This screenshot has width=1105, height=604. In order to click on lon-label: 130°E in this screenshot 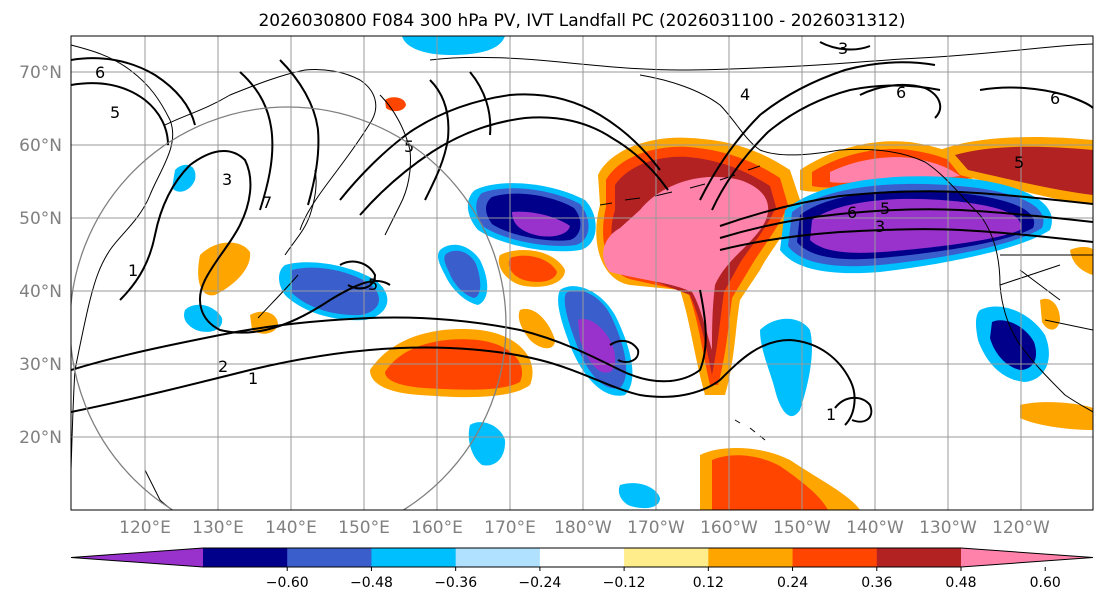, I will do `click(218, 528)`.